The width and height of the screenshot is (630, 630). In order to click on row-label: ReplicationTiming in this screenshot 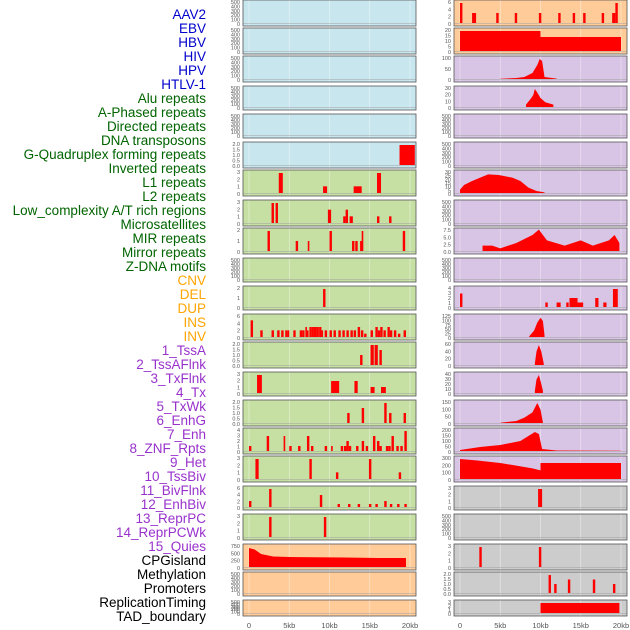, I will do `click(152, 602)`.